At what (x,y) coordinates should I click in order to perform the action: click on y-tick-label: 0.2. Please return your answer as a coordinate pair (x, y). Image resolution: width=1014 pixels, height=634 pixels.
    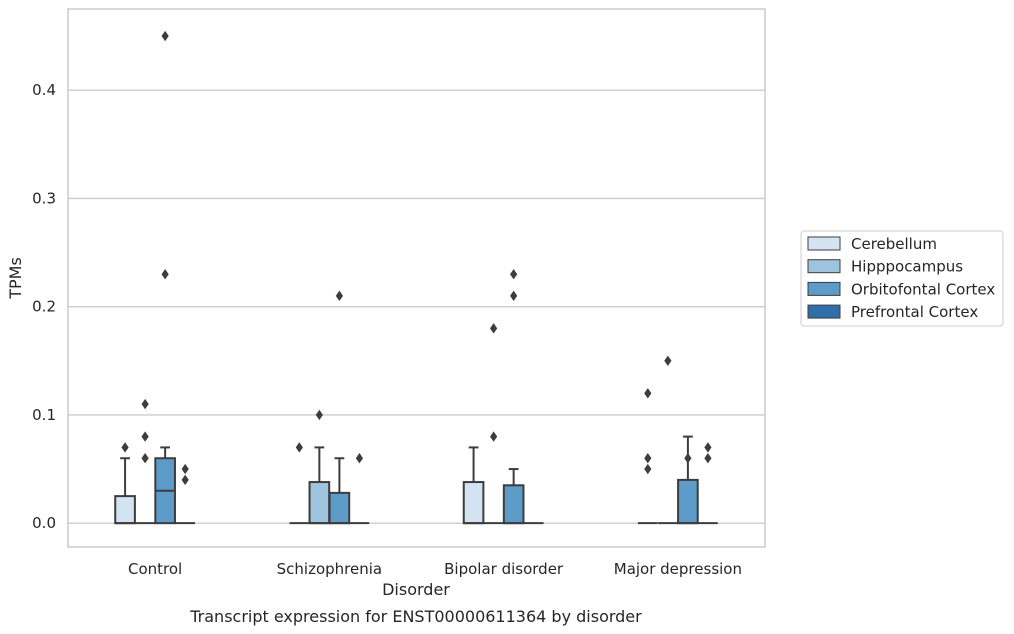
    Looking at the image, I should click on (44, 307).